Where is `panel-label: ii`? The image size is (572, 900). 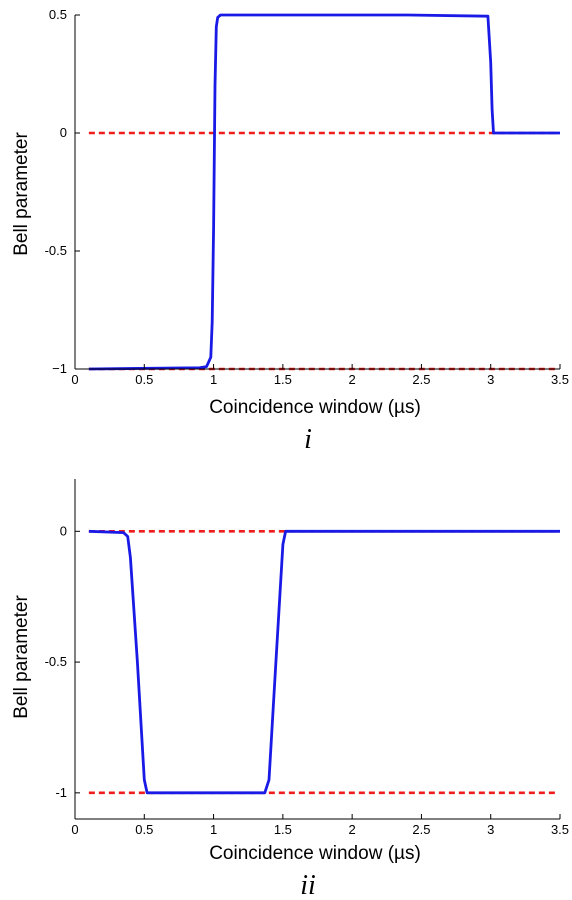 panel-label: ii is located at coordinates (308, 885).